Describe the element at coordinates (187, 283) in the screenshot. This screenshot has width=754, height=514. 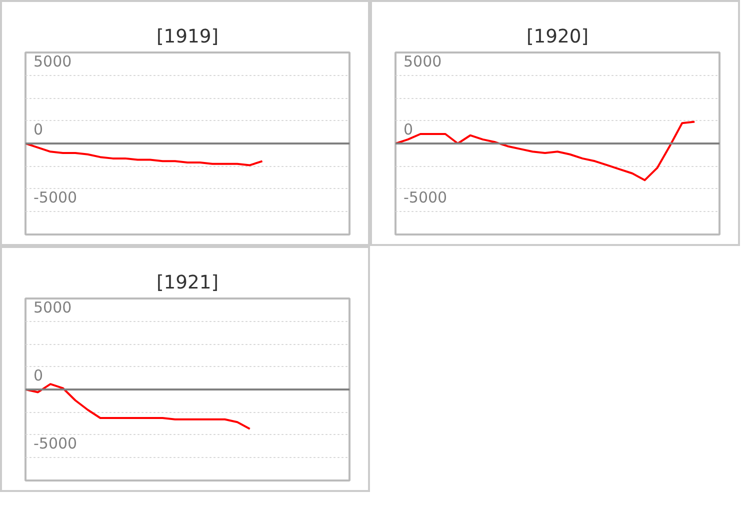
I see `chart-title: [1921]` at that location.